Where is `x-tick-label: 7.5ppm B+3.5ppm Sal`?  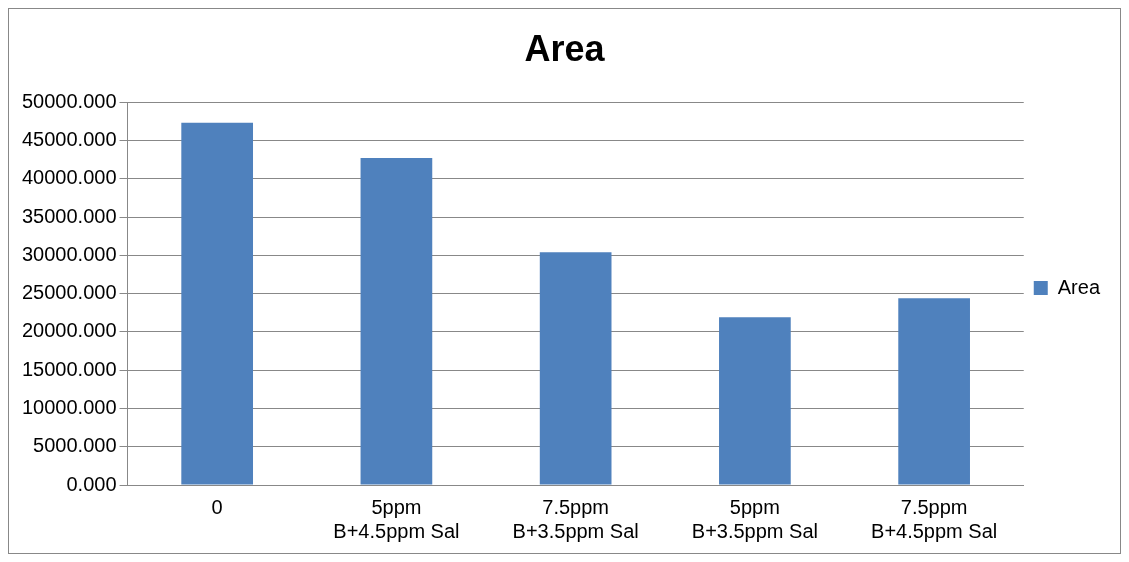 x-tick-label: 7.5ppm B+3.5ppm Sal is located at coordinates (575, 518).